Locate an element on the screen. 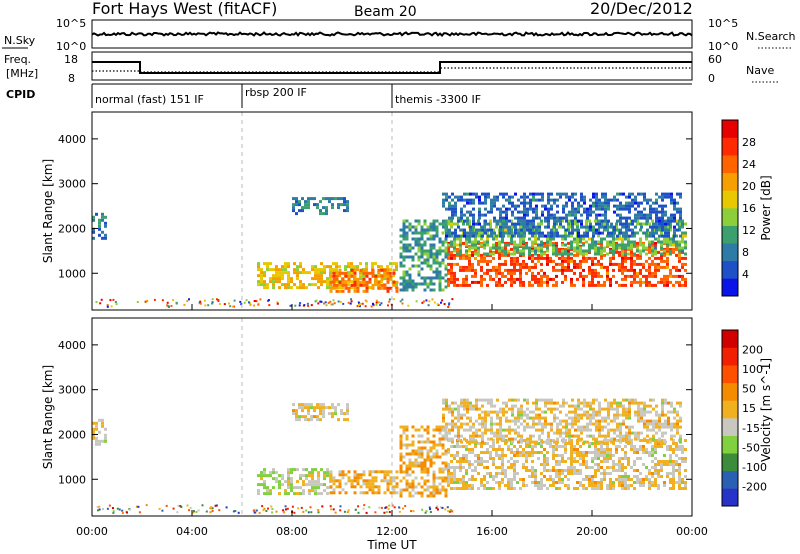 This screenshot has width=800, height=554. colorbar-tick-label: 200 is located at coordinates (752, 350).